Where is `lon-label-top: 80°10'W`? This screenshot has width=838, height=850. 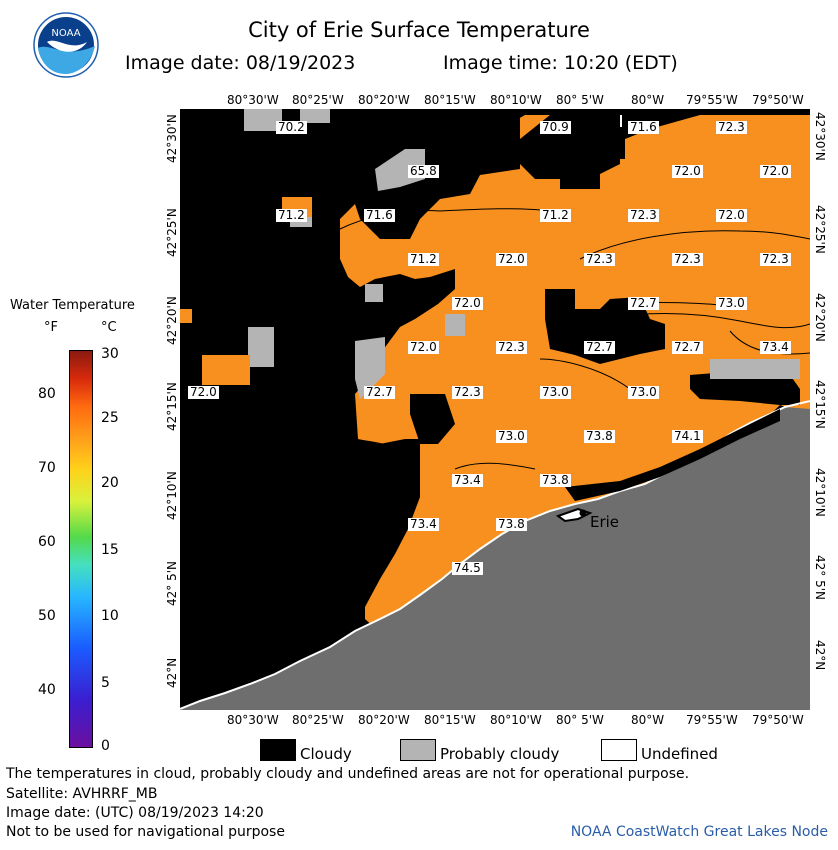
lon-label-top: 80°10'W is located at coordinates (516, 100).